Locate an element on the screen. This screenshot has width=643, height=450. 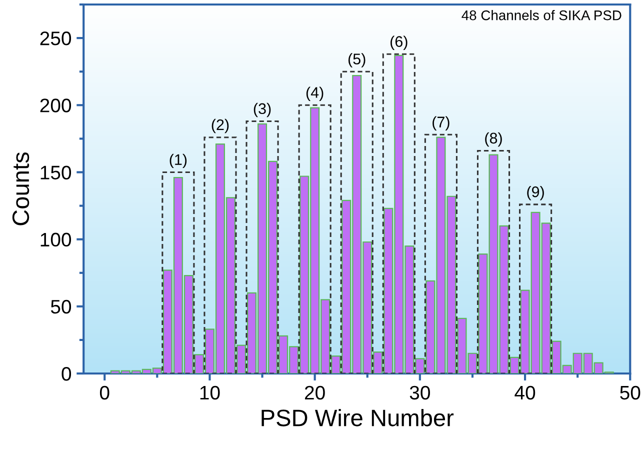
annotation: (5) is located at coordinates (357, 60).